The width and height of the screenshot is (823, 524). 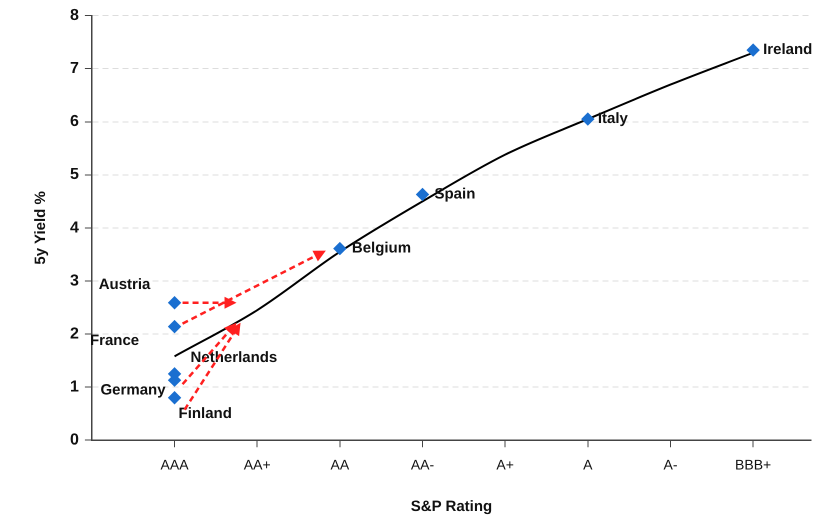 I want to click on annotation: Ireland, so click(x=787, y=49).